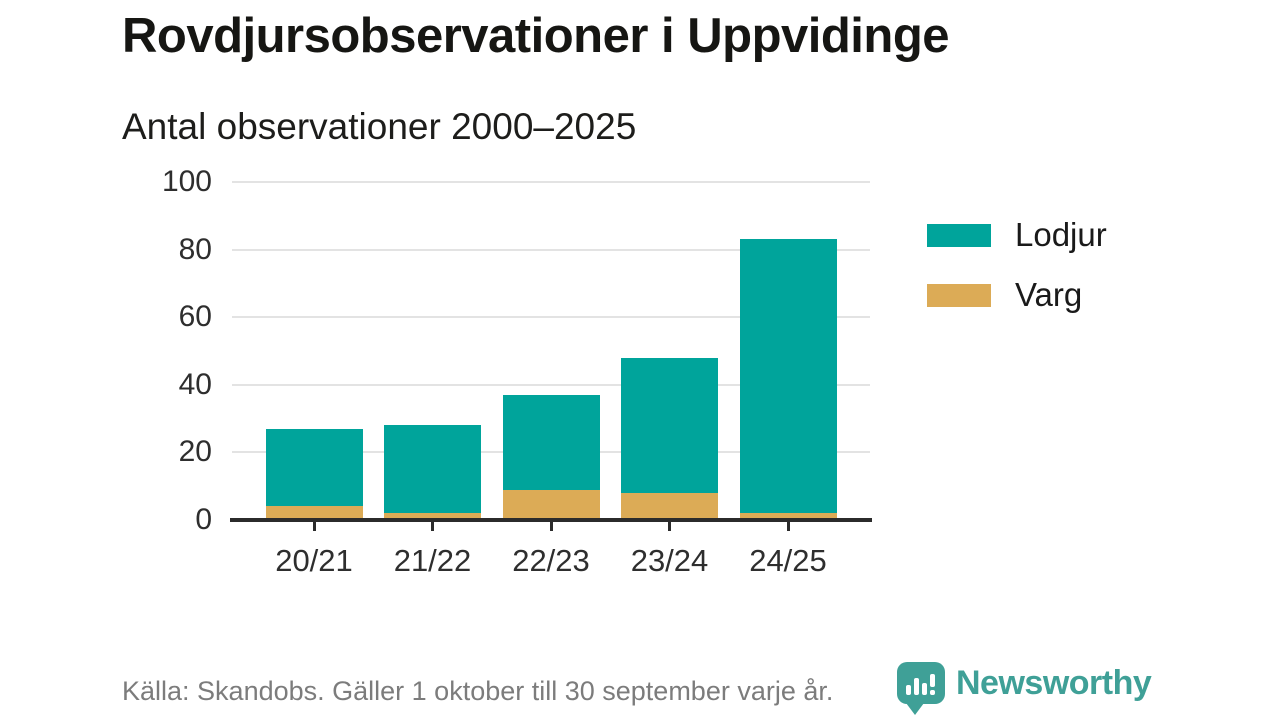 Image resolution: width=1280 pixels, height=720 pixels. I want to click on y-axis-tick-label: 0, so click(203, 519).